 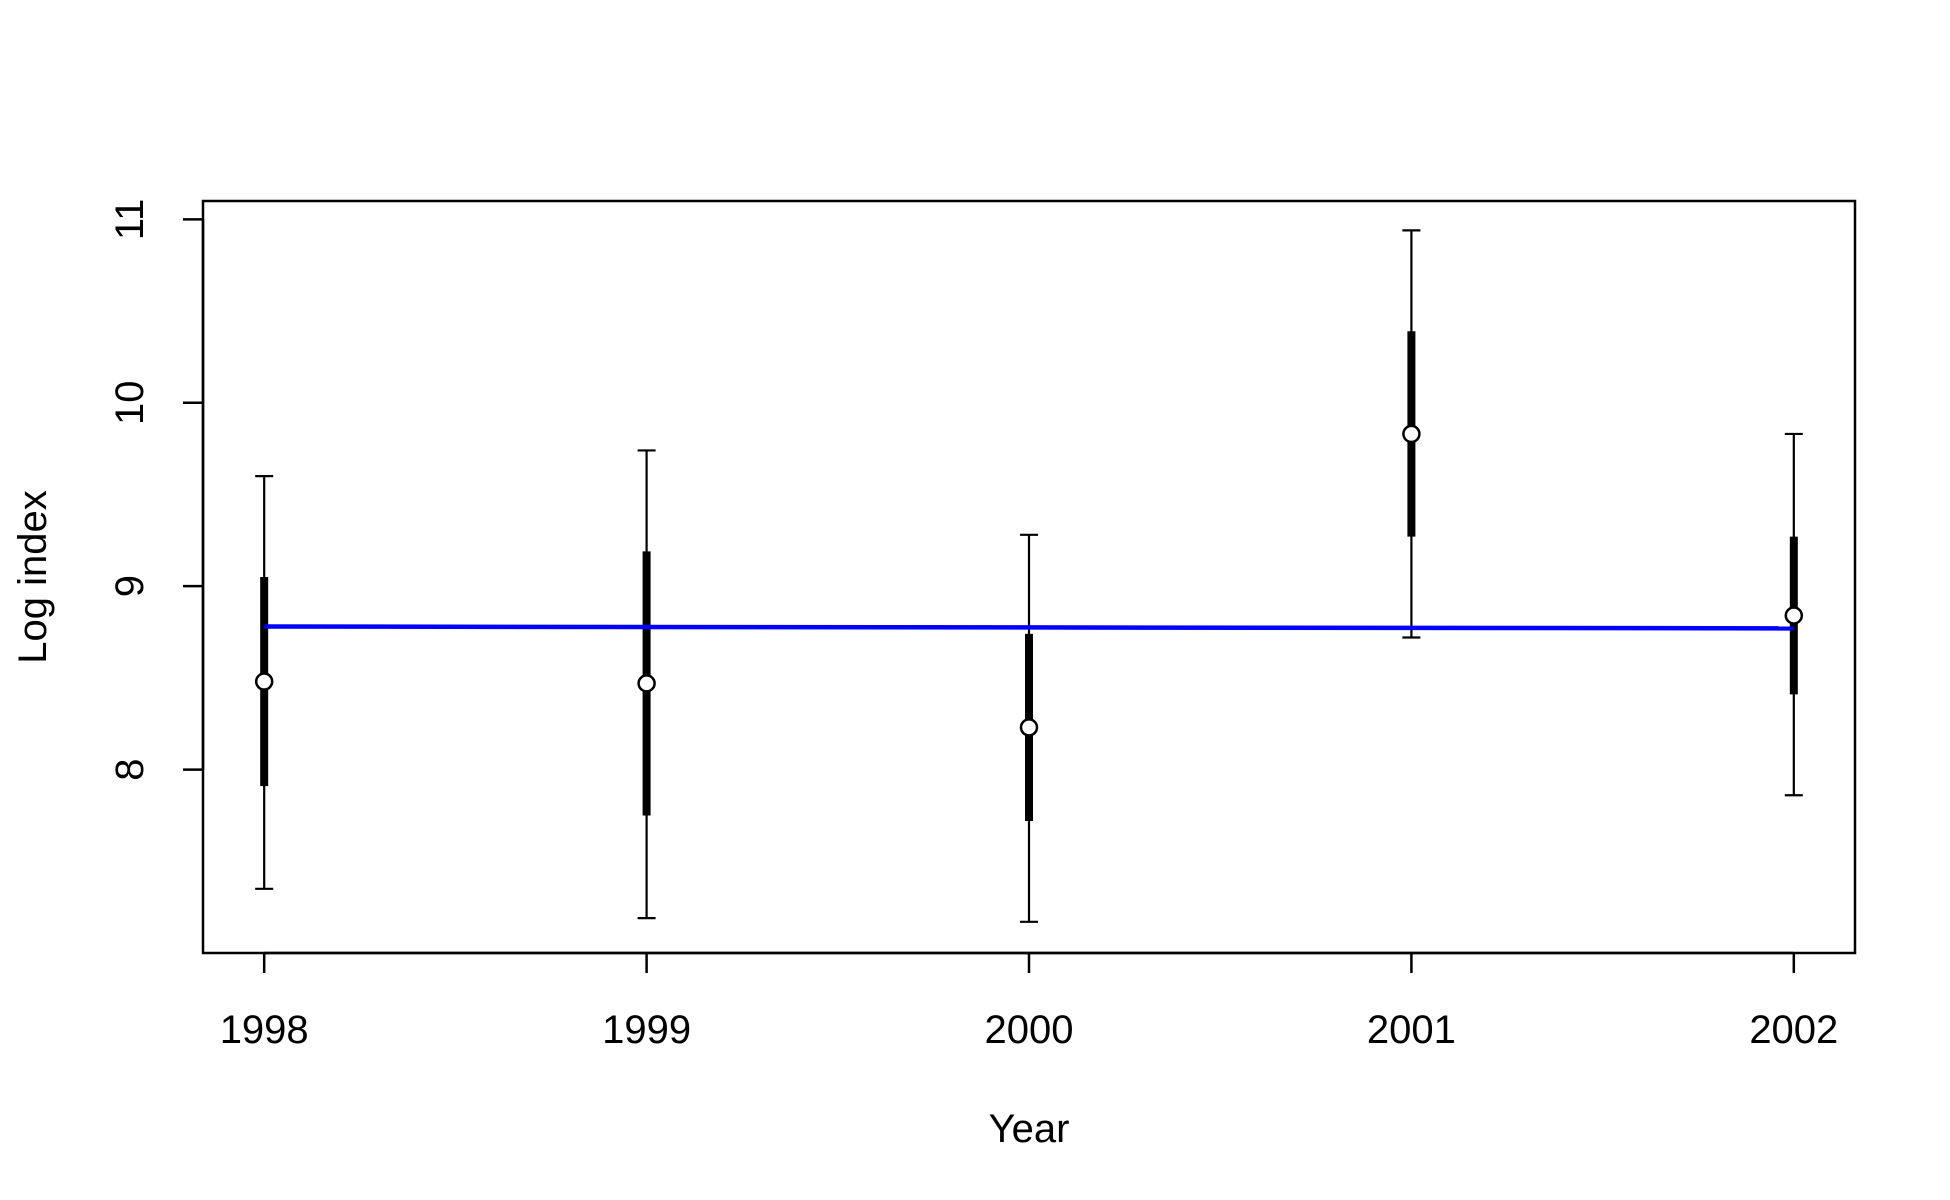 I want to click on y-tick-label-8: 8, so click(x=130, y=769).